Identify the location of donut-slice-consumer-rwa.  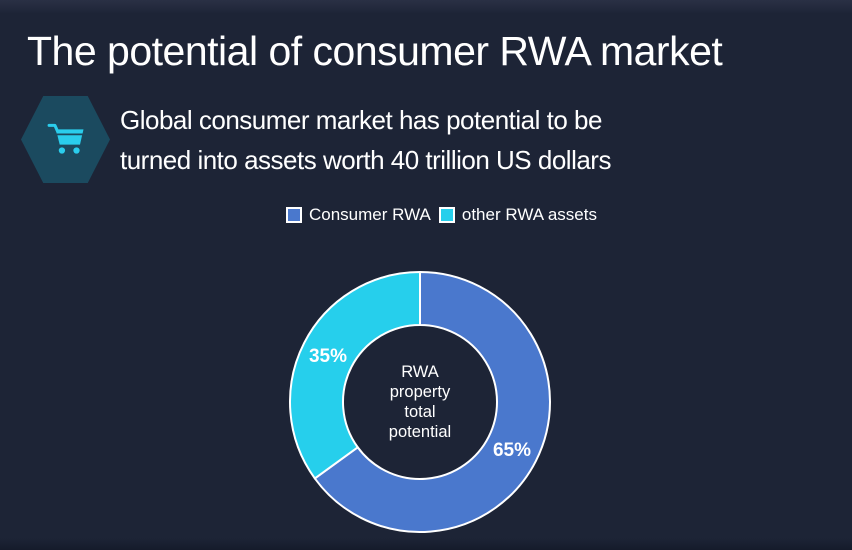
(432, 402).